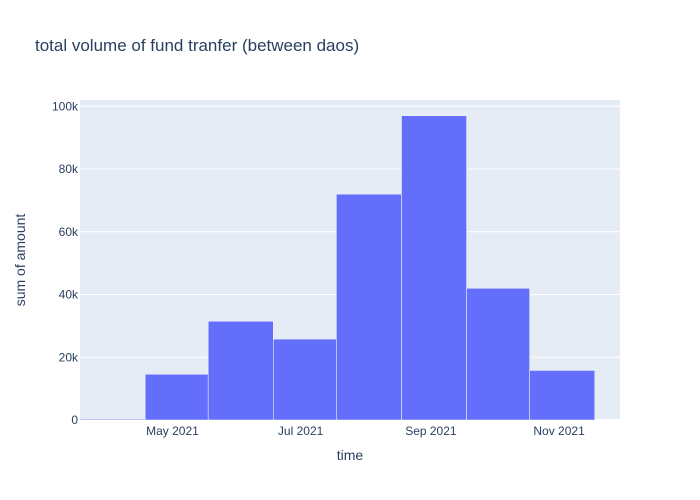 Image resolution: width=700 pixels, height=500 pixels. Describe the element at coordinates (69, 232) in the screenshot. I see `y-tick-label: 60k` at that location.